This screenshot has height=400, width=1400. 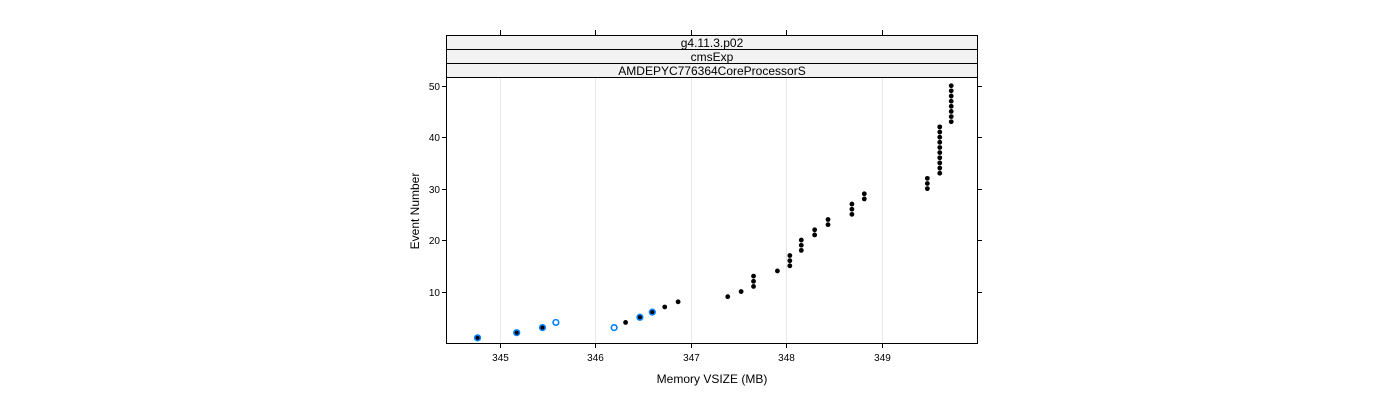 I want to click on y-tick-label: 40, so click(x=435, y=138).